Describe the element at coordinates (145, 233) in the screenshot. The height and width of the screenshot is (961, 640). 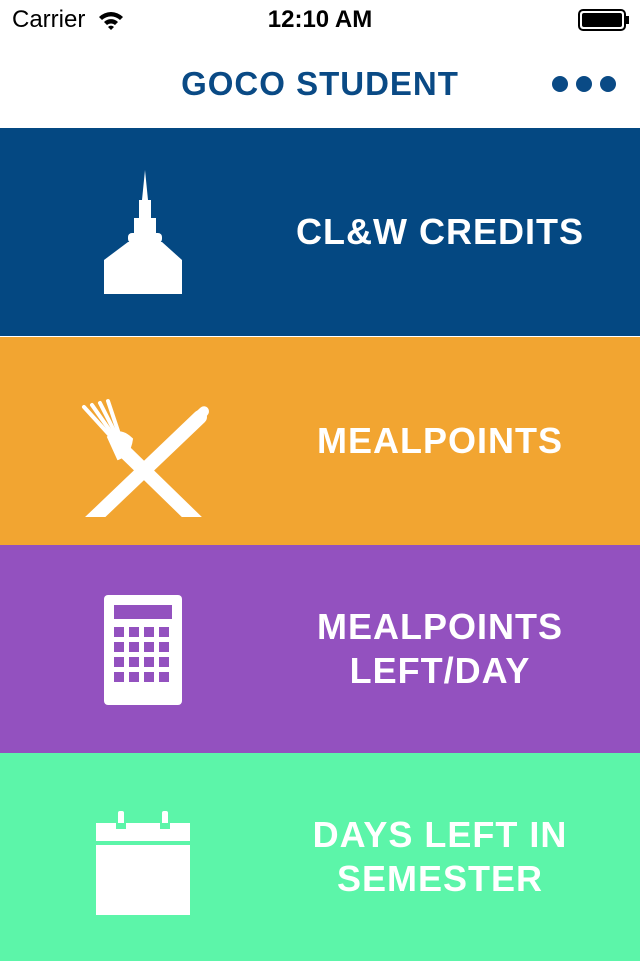
I see `chapel-icon` at that location.